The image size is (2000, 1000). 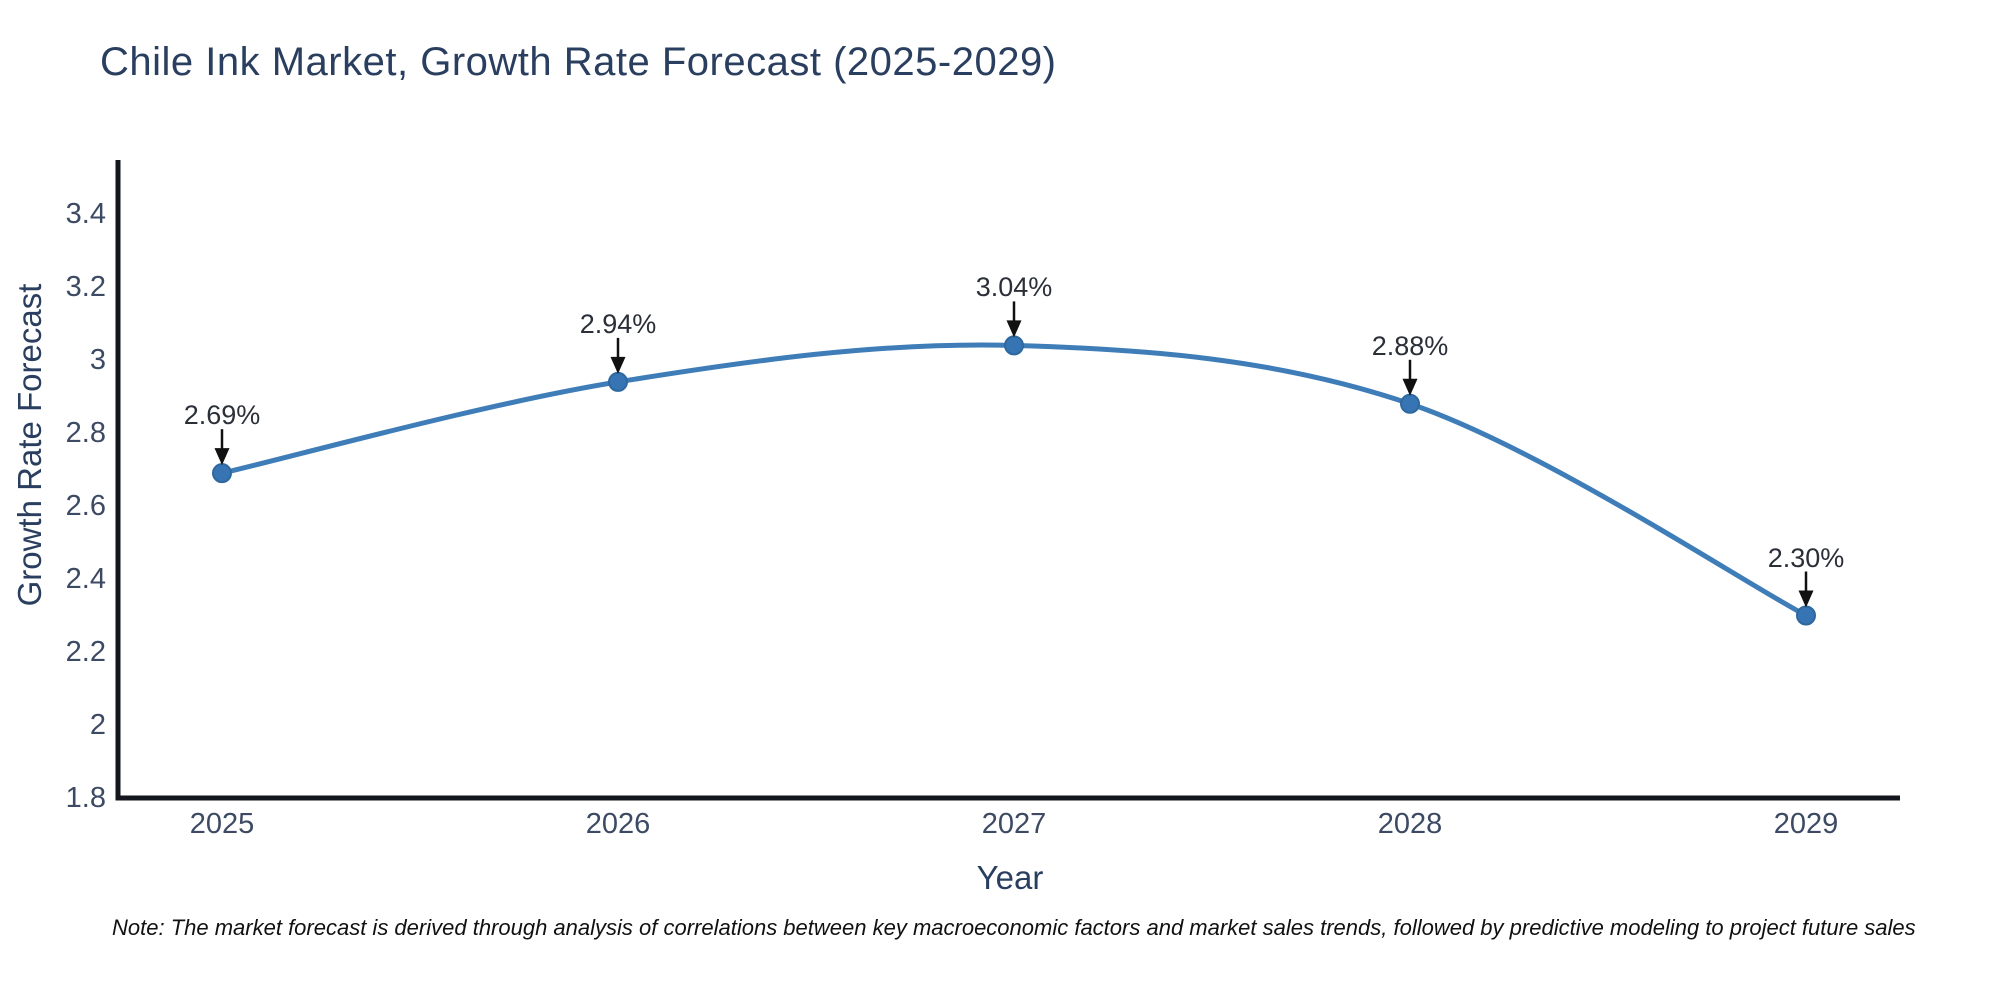 I want to click on y-tick-label: 2.2, so click(x=85, y=652).